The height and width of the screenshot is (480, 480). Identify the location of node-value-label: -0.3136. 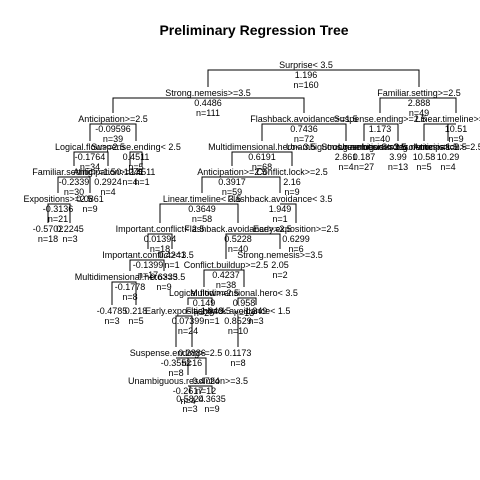
(58, 209).